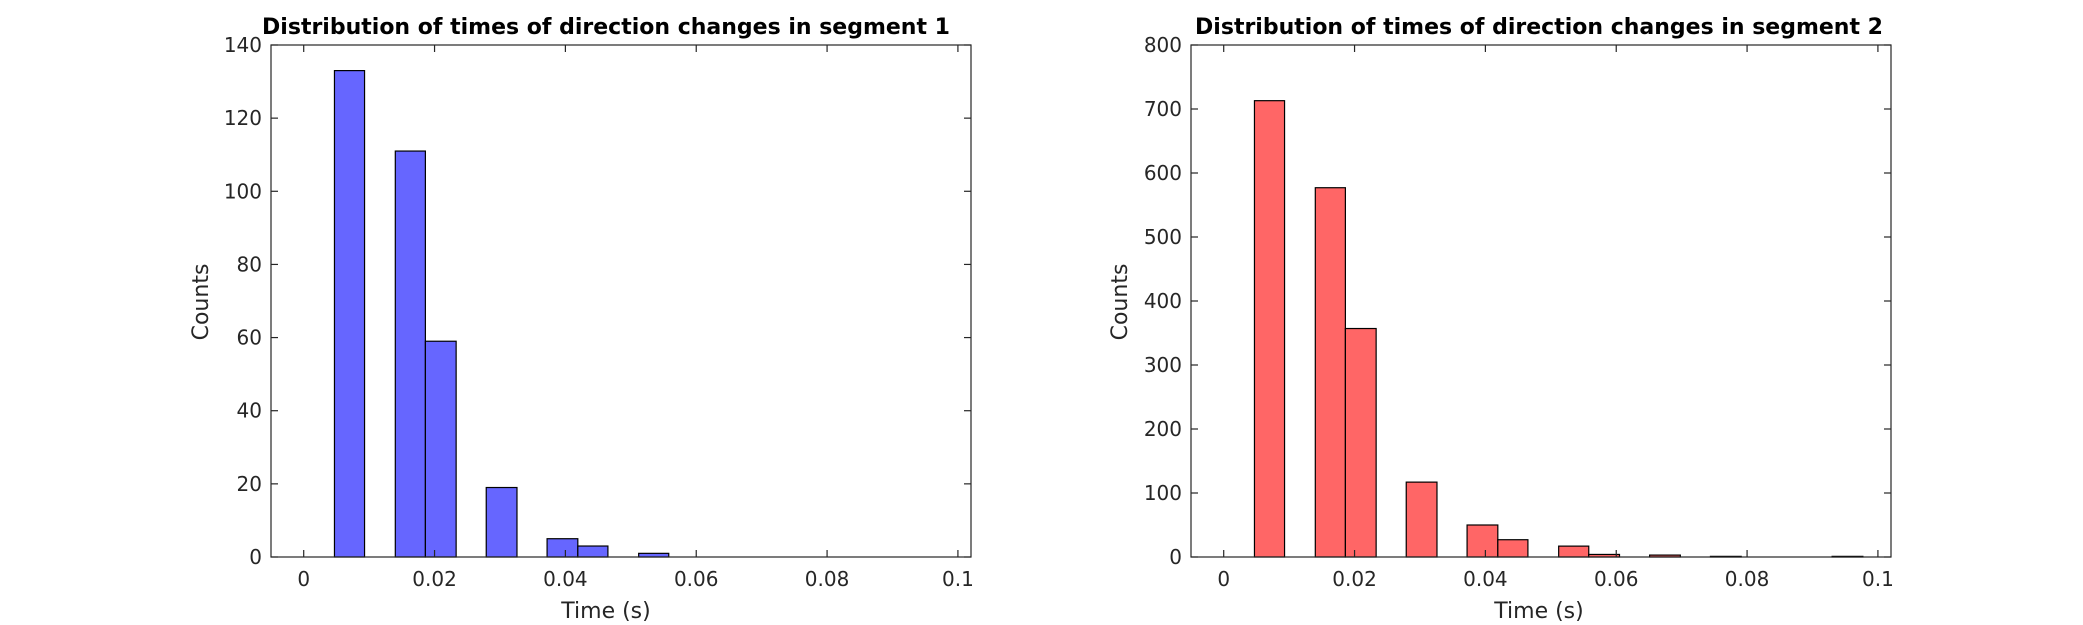 The width and height of the screenshot is (2083, 625). What do you see at coordinates (1163, 429) in the screenshot?
I see `y-tick-label: 200` at bounding box center [1163, 429].